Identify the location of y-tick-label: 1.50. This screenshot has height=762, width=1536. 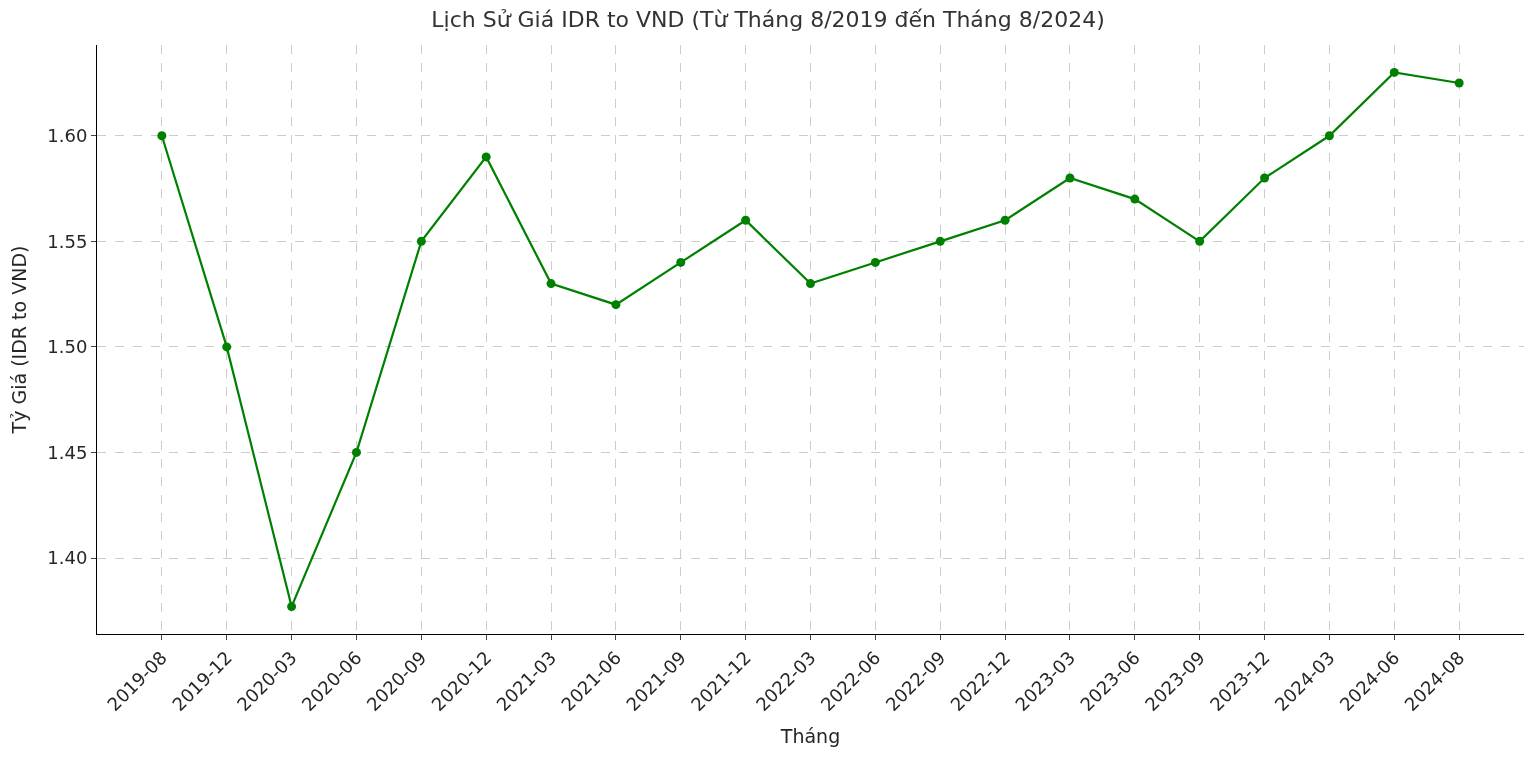
(67, 347).